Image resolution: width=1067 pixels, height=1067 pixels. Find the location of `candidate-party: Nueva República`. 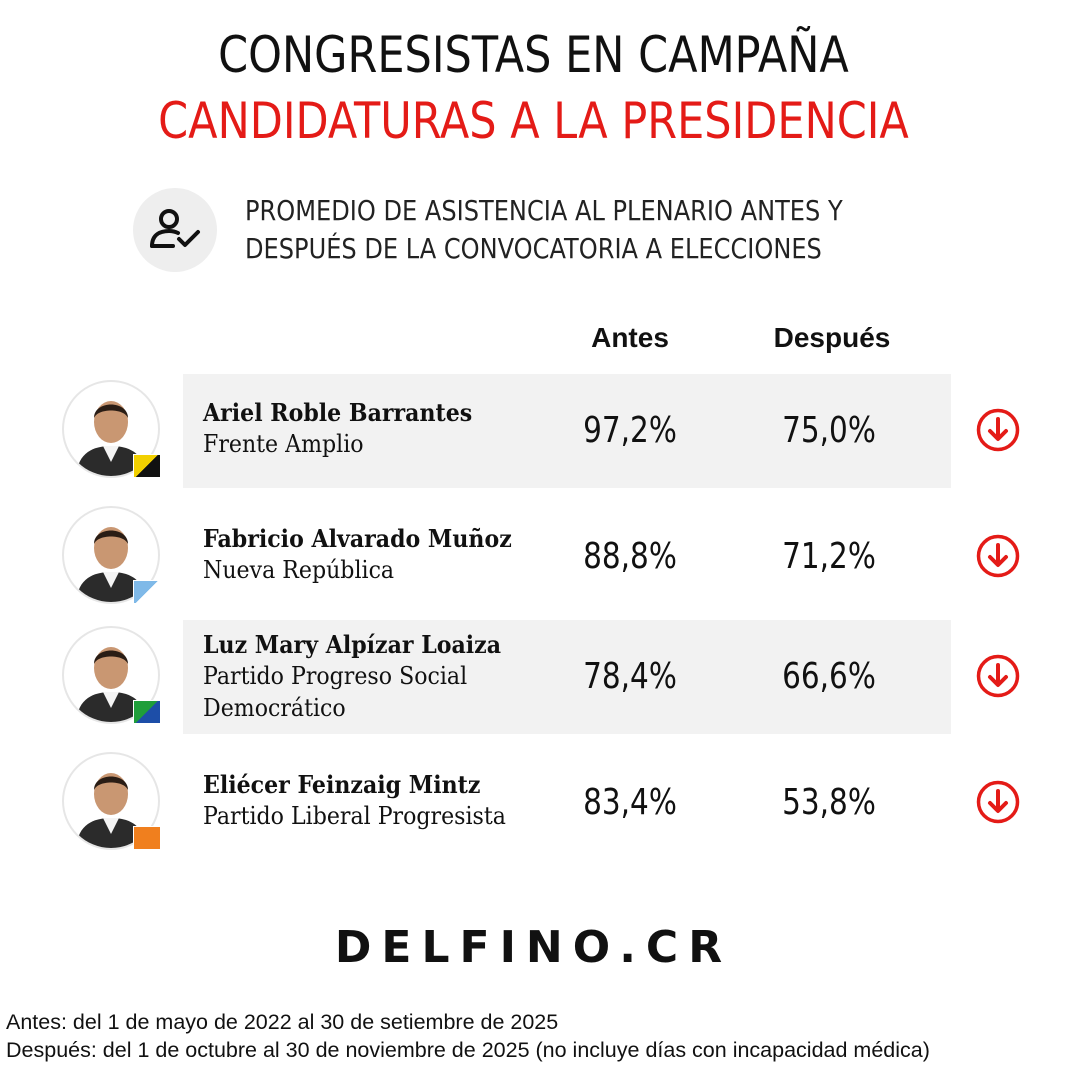

candidate-party: Nueva República is located at coordinates (299, 570).